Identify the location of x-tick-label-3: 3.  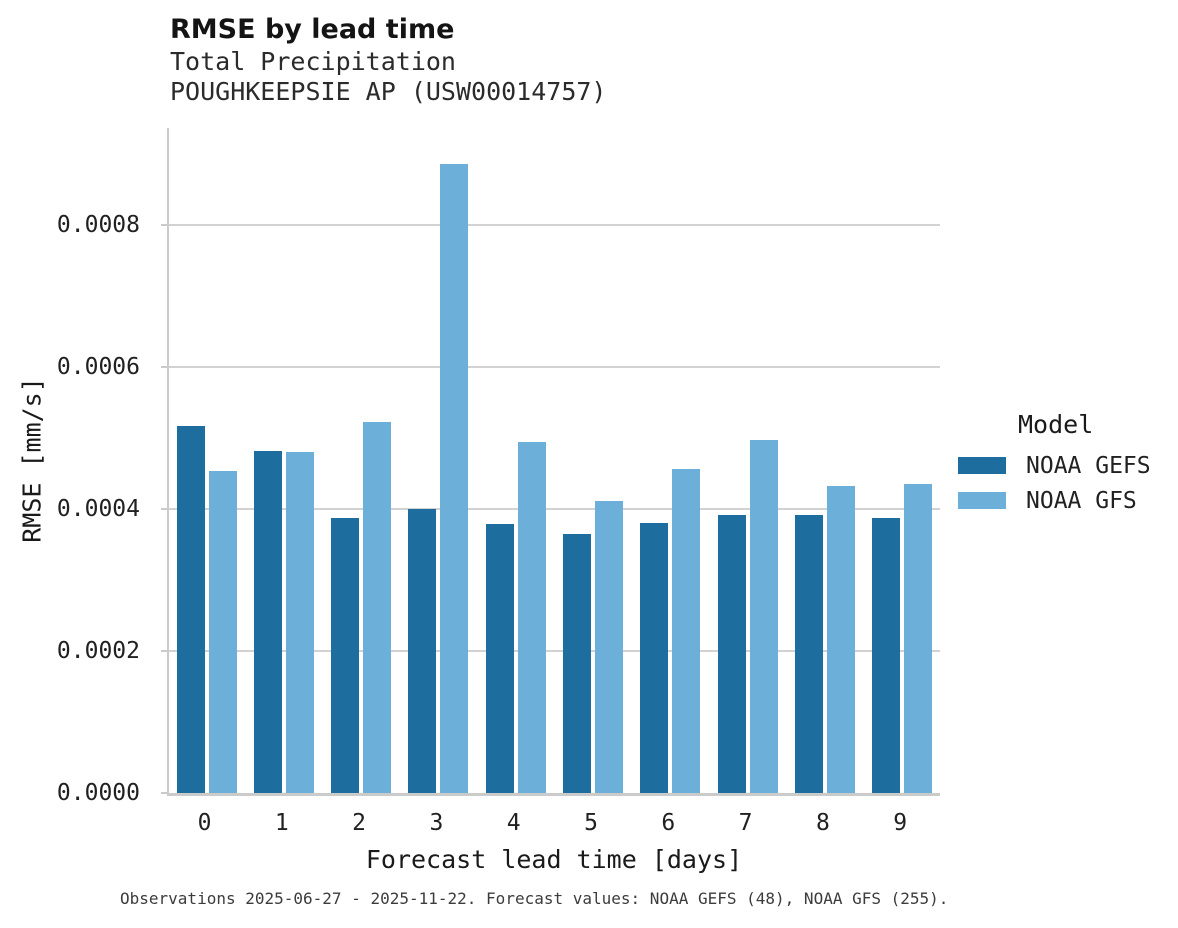
(436, 823).